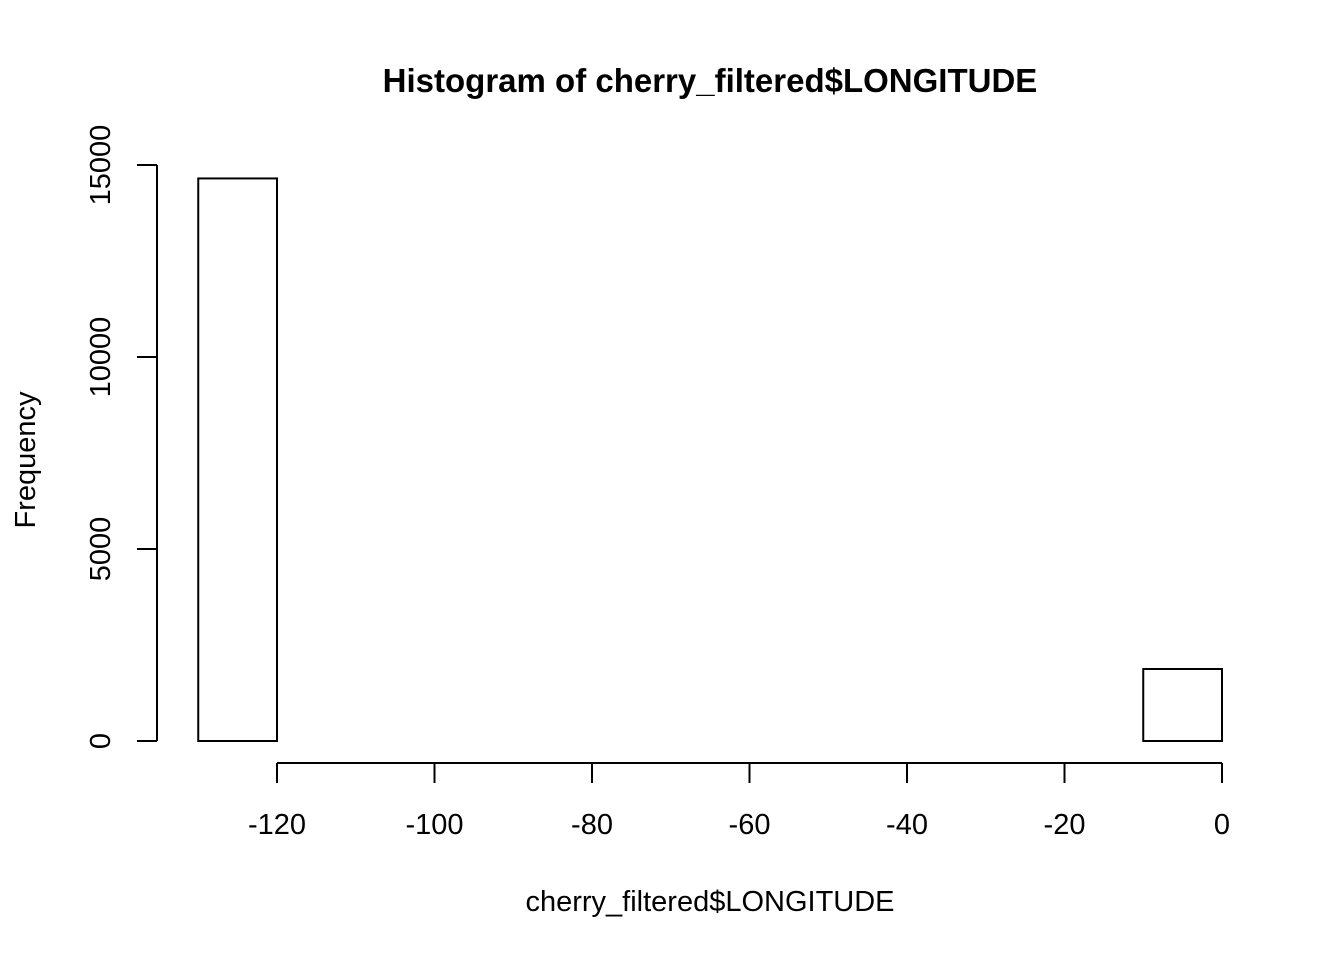  Describe the element at coordinates (907, 825) in the screenshot. I see `x-tick-label: -40` at that location.